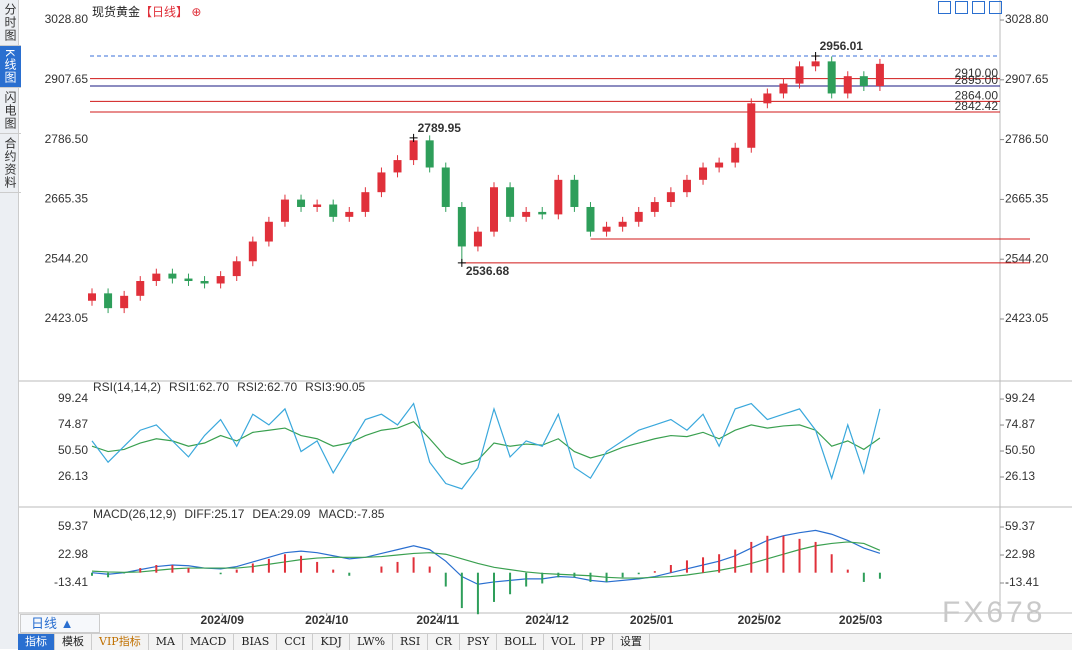 The image size is (1072, 650). I want to click on toolbar-button: KDJ, so click(331, 642).